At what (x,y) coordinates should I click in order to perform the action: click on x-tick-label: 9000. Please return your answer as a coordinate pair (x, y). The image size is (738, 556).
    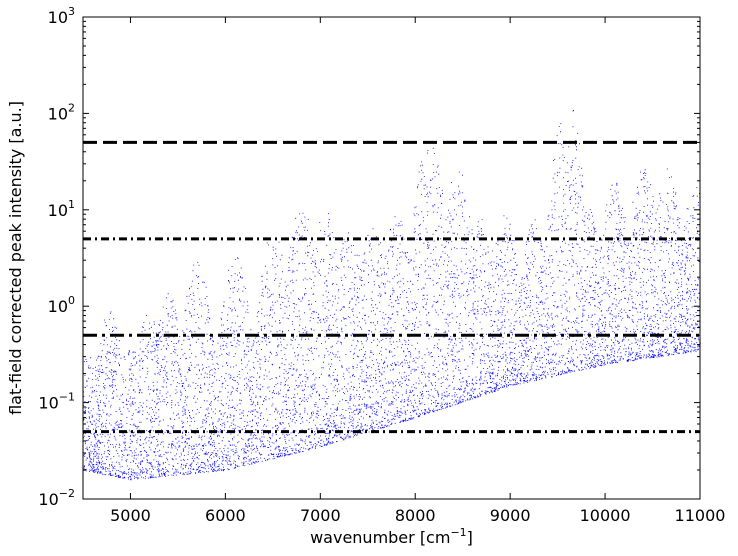
    Looking at the image, I should click on (510, 515).